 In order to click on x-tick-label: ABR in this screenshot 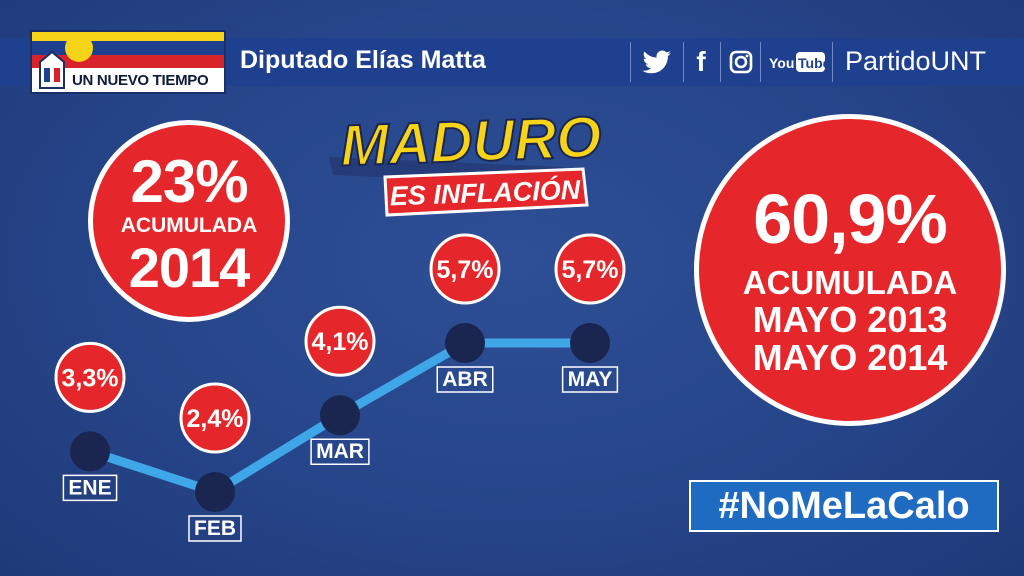, I will do `click(465, 379)`.